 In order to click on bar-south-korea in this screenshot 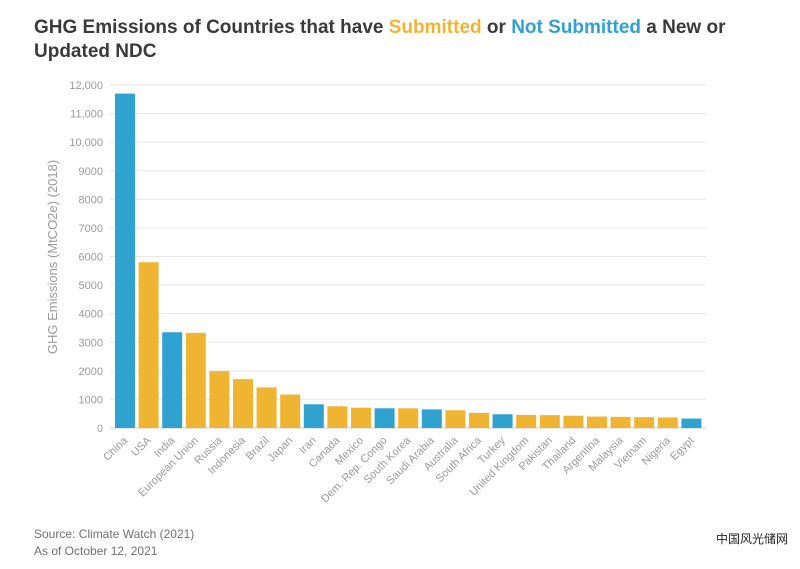, I will do `click(408, 418)`.